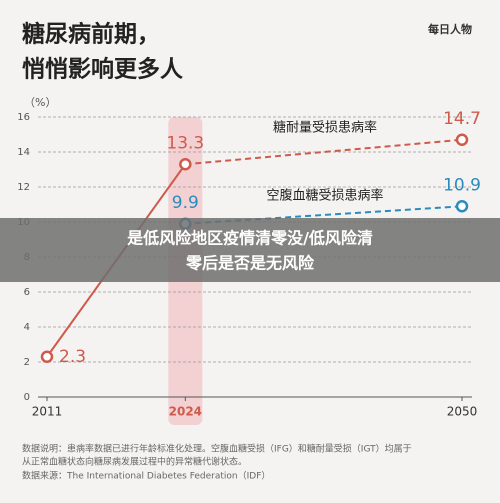 Image resolution: width=500 pixels, height=503 pixels. I want to click on banner, so click(250, 250).